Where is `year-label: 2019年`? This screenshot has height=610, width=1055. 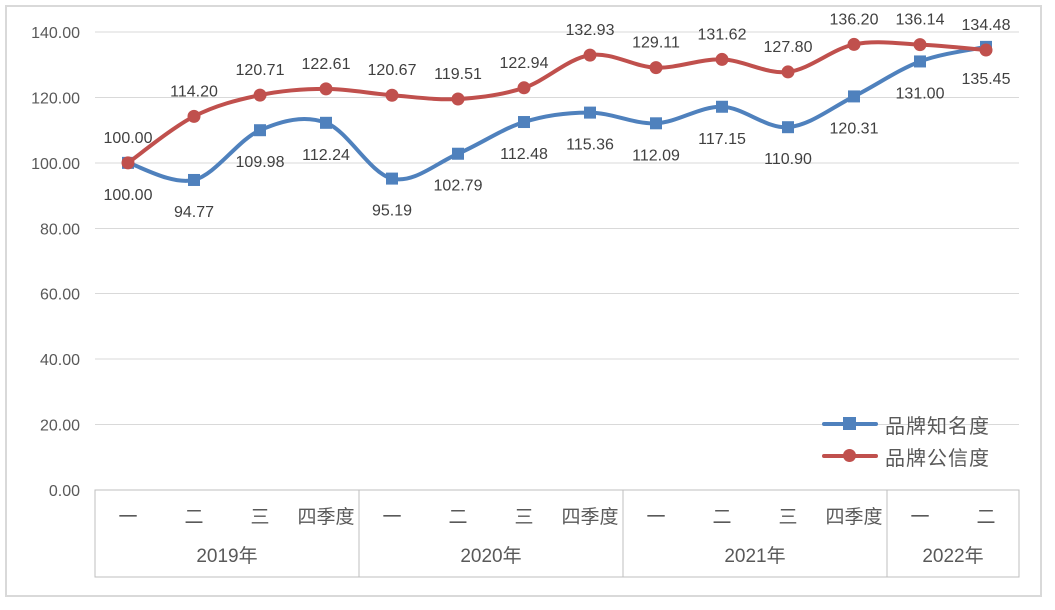
year-label: 2019年 is located at coordinates (226, 556).